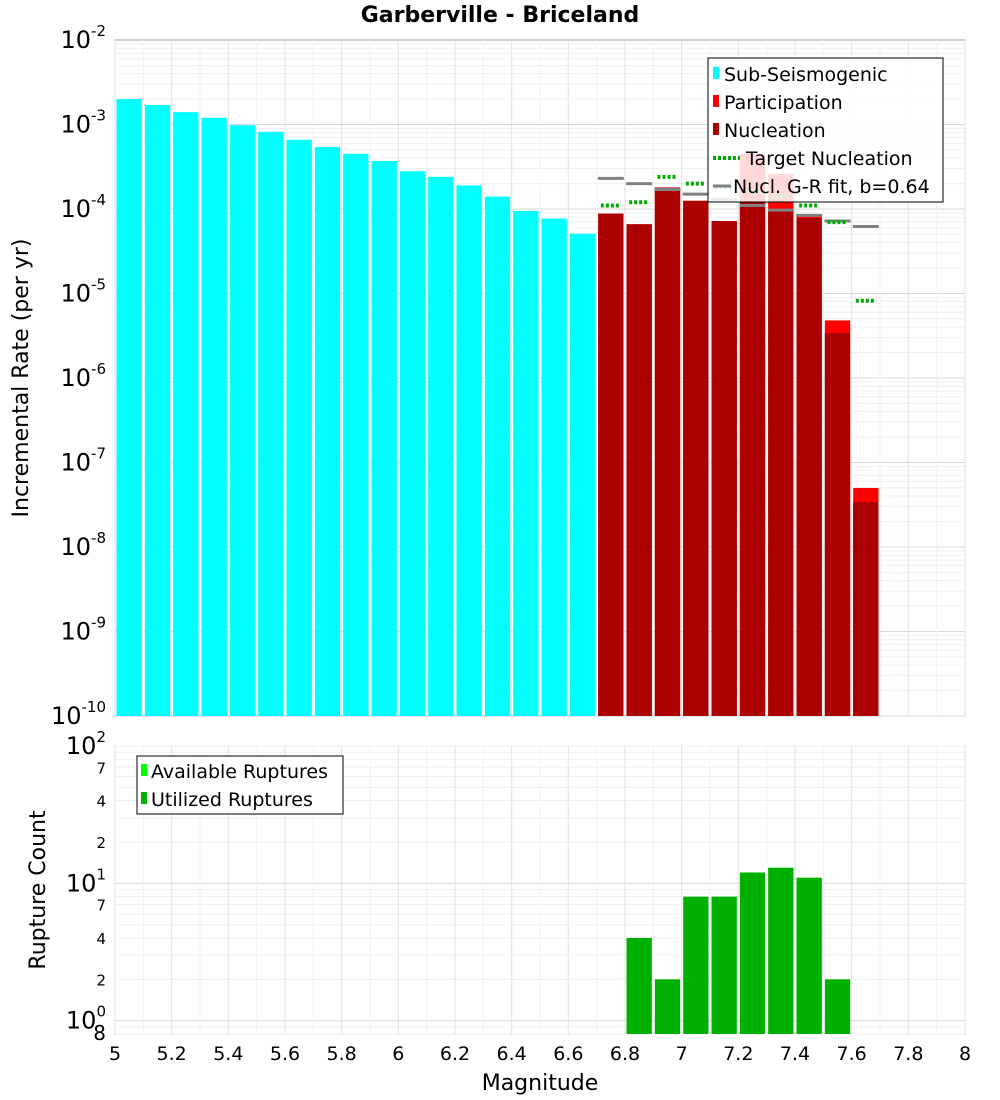 The width and height of the screenshot is (1000, 1100). What do you see at coordinates (806, 75) in the screenshot?
I see `legend-label: Sub-Seismogenic` at bounding box center [806, 75].